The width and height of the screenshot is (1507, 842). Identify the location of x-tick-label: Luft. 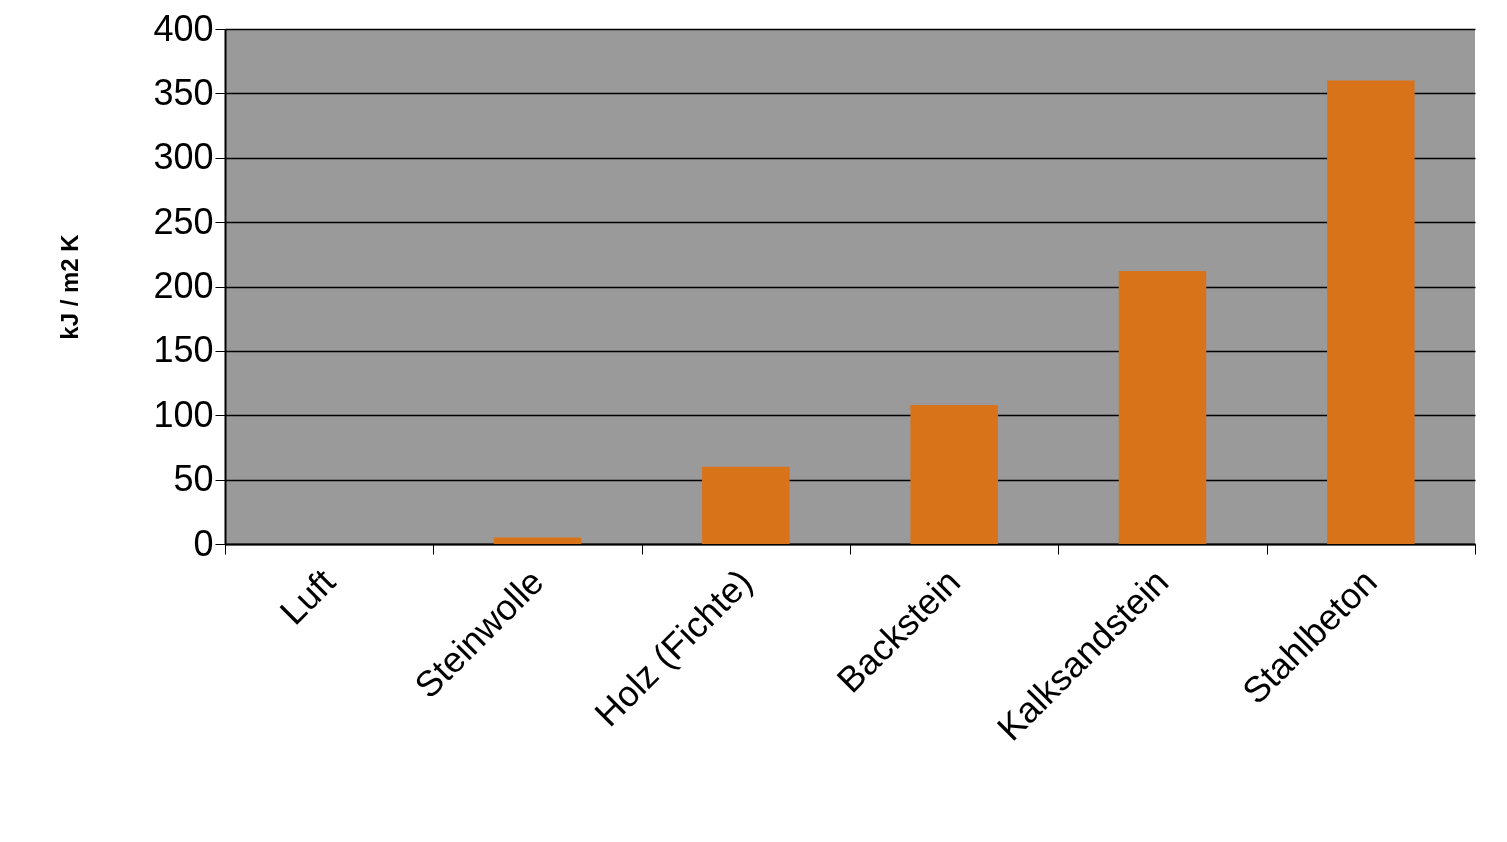
(307, 596).